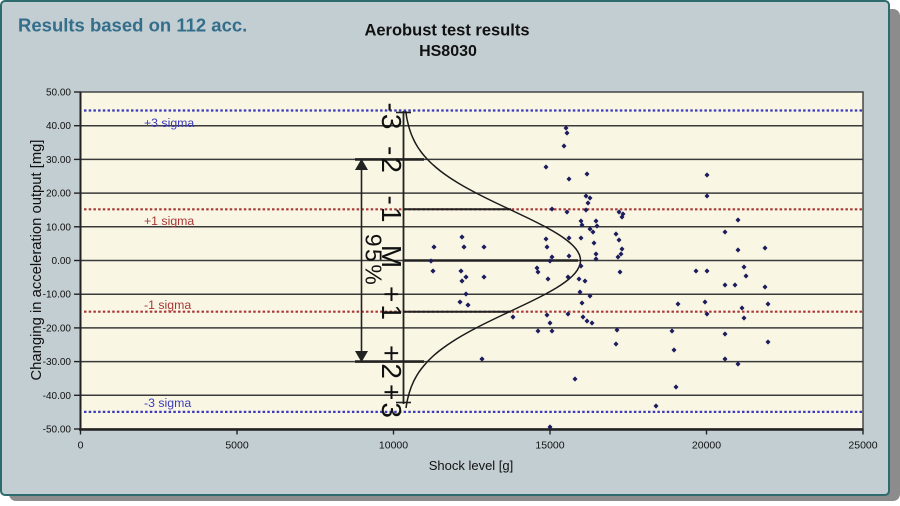 The height and width of the screenshot is (506, 900). What do you see at coordinates (393, 446) in the screenshot?
I see `svg-text: 10000` at bounding box center [393, 446].